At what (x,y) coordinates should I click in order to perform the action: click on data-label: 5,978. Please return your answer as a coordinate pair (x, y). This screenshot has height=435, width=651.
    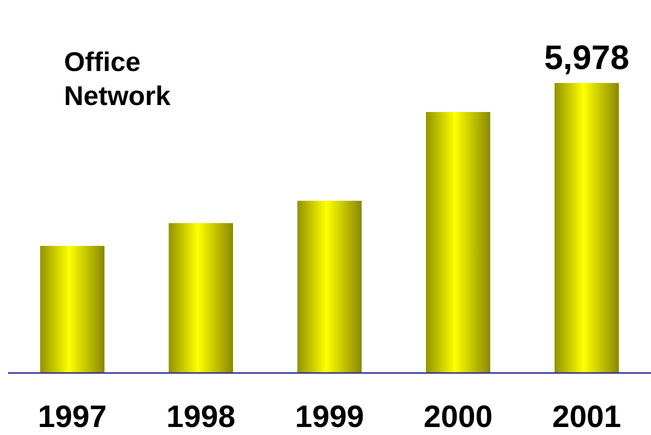
    Looking at the image, I should click on (587, 58).